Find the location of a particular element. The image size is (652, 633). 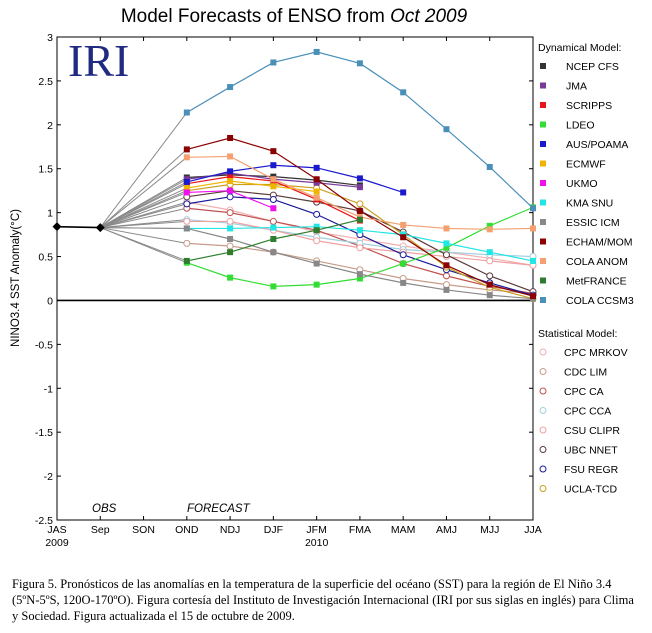

legend-dynamical-title: Dynamical Model: is located at coordinates (579, 48).